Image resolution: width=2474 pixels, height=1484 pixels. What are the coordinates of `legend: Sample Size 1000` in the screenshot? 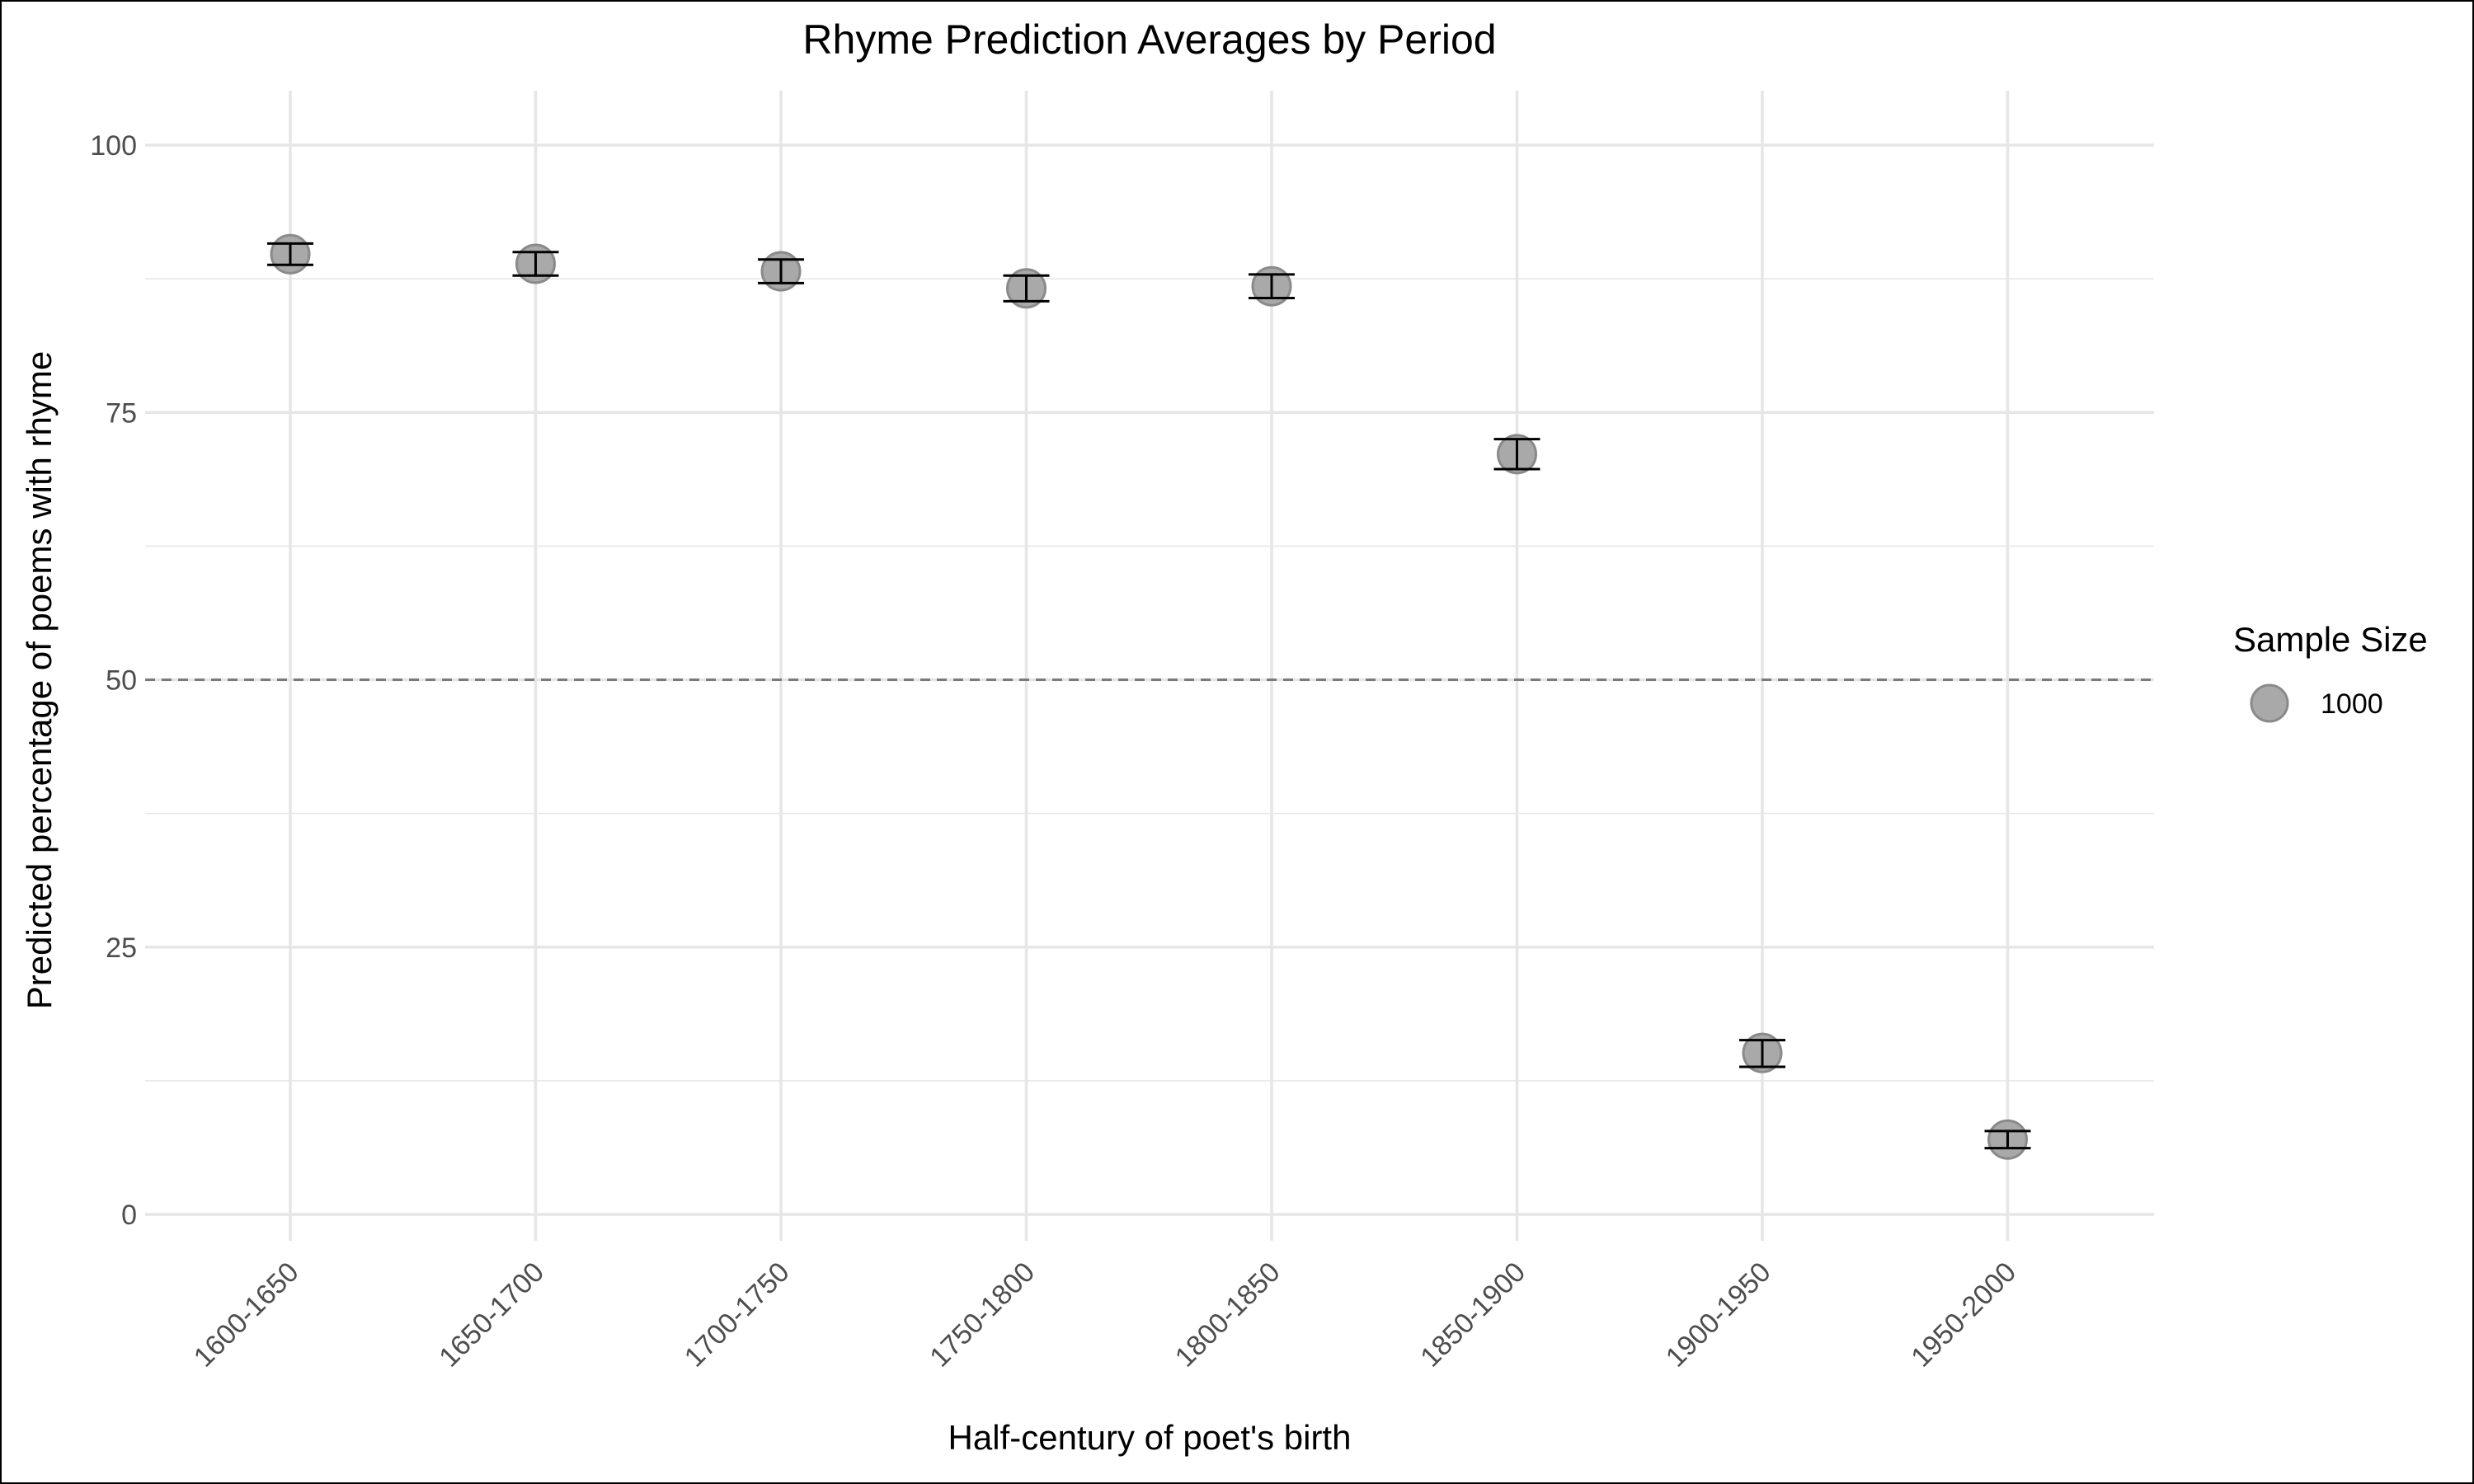 It's located at (2330, 671).